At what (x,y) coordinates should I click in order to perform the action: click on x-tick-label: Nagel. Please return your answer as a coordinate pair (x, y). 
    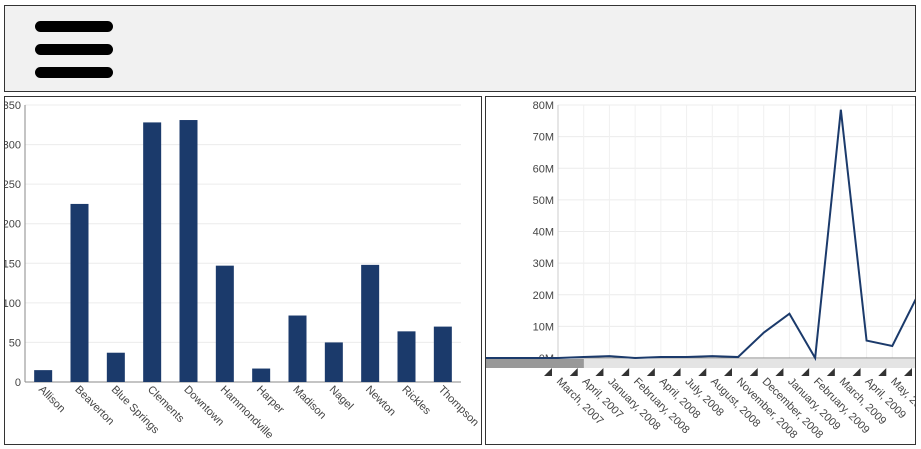
    Looking at the image, I should click on (341, 398).